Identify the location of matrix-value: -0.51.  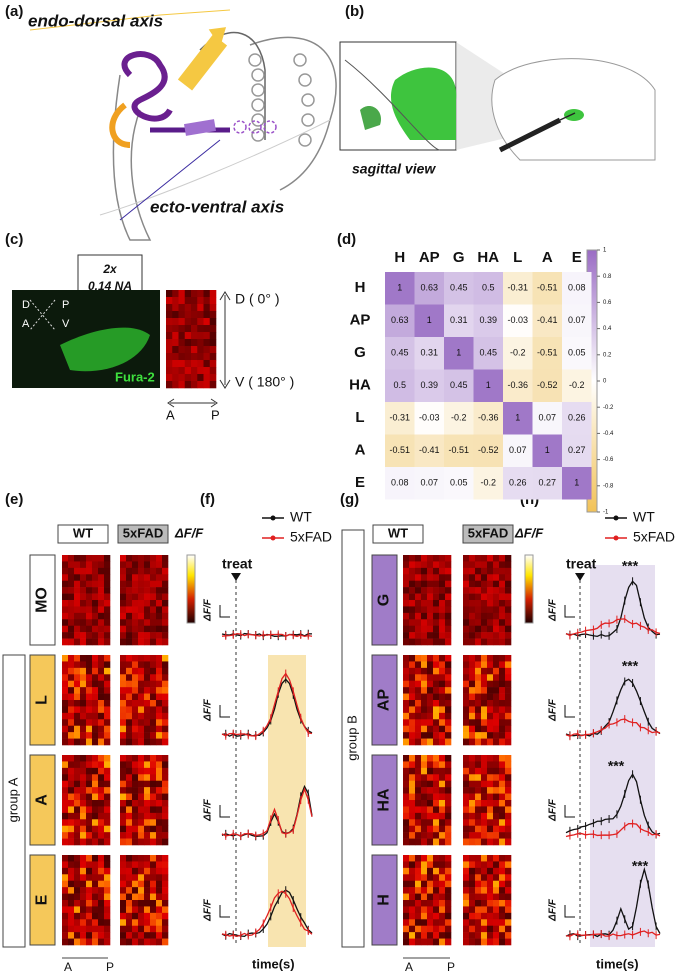
(547, 353).